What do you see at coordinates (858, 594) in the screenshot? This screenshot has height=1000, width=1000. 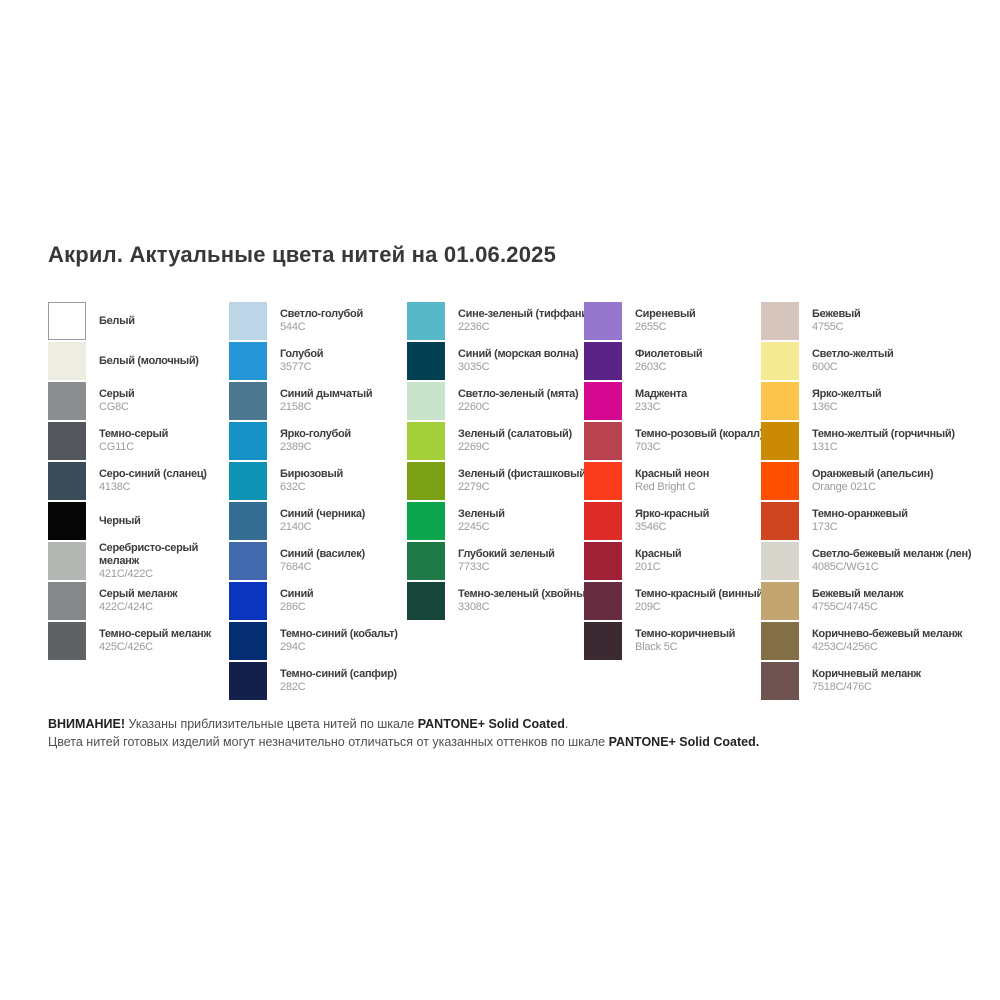 I see `color-name: Бежевый меланж` at bounding box center [858, 594].